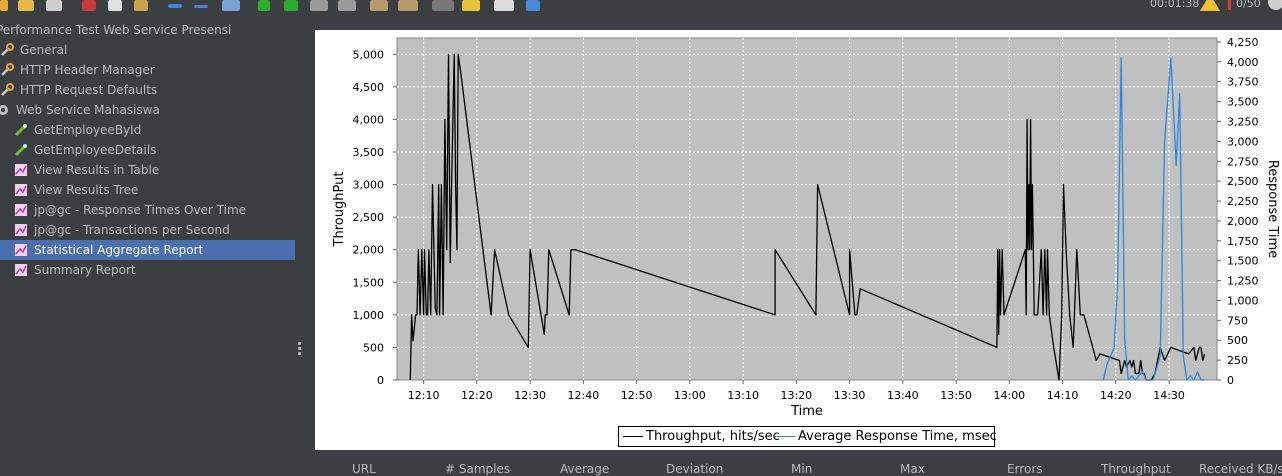 The width and height of the screenshot is (1282, 476). I want to click on x-tick-label: 12:50, so click(637, 395).